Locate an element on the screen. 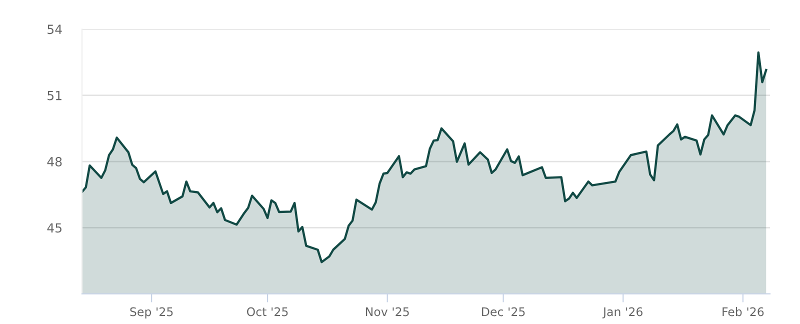  x-tick-label: Oct '25 is located at coordinates (267, 311).